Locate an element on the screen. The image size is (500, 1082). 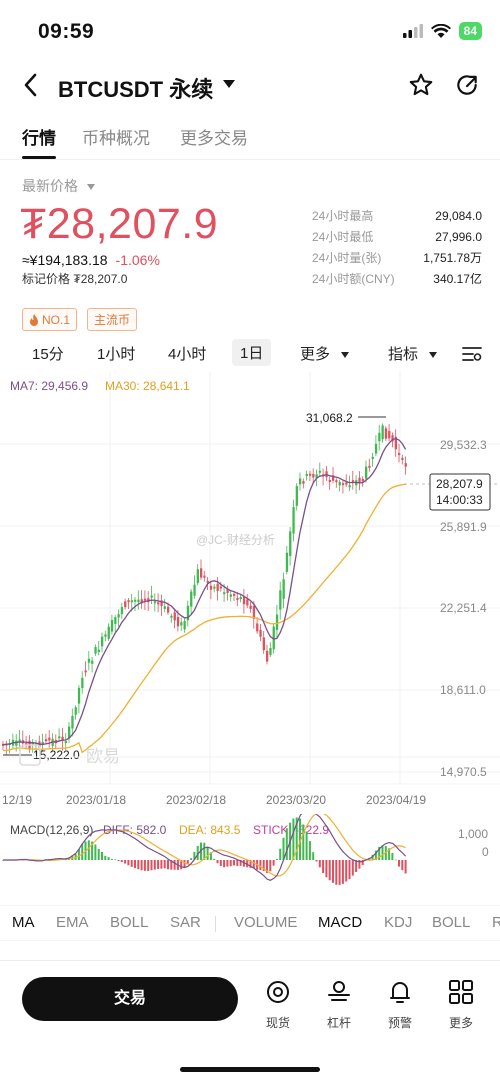
interval-1h: 1小时 is located at coordinates (116, 354).